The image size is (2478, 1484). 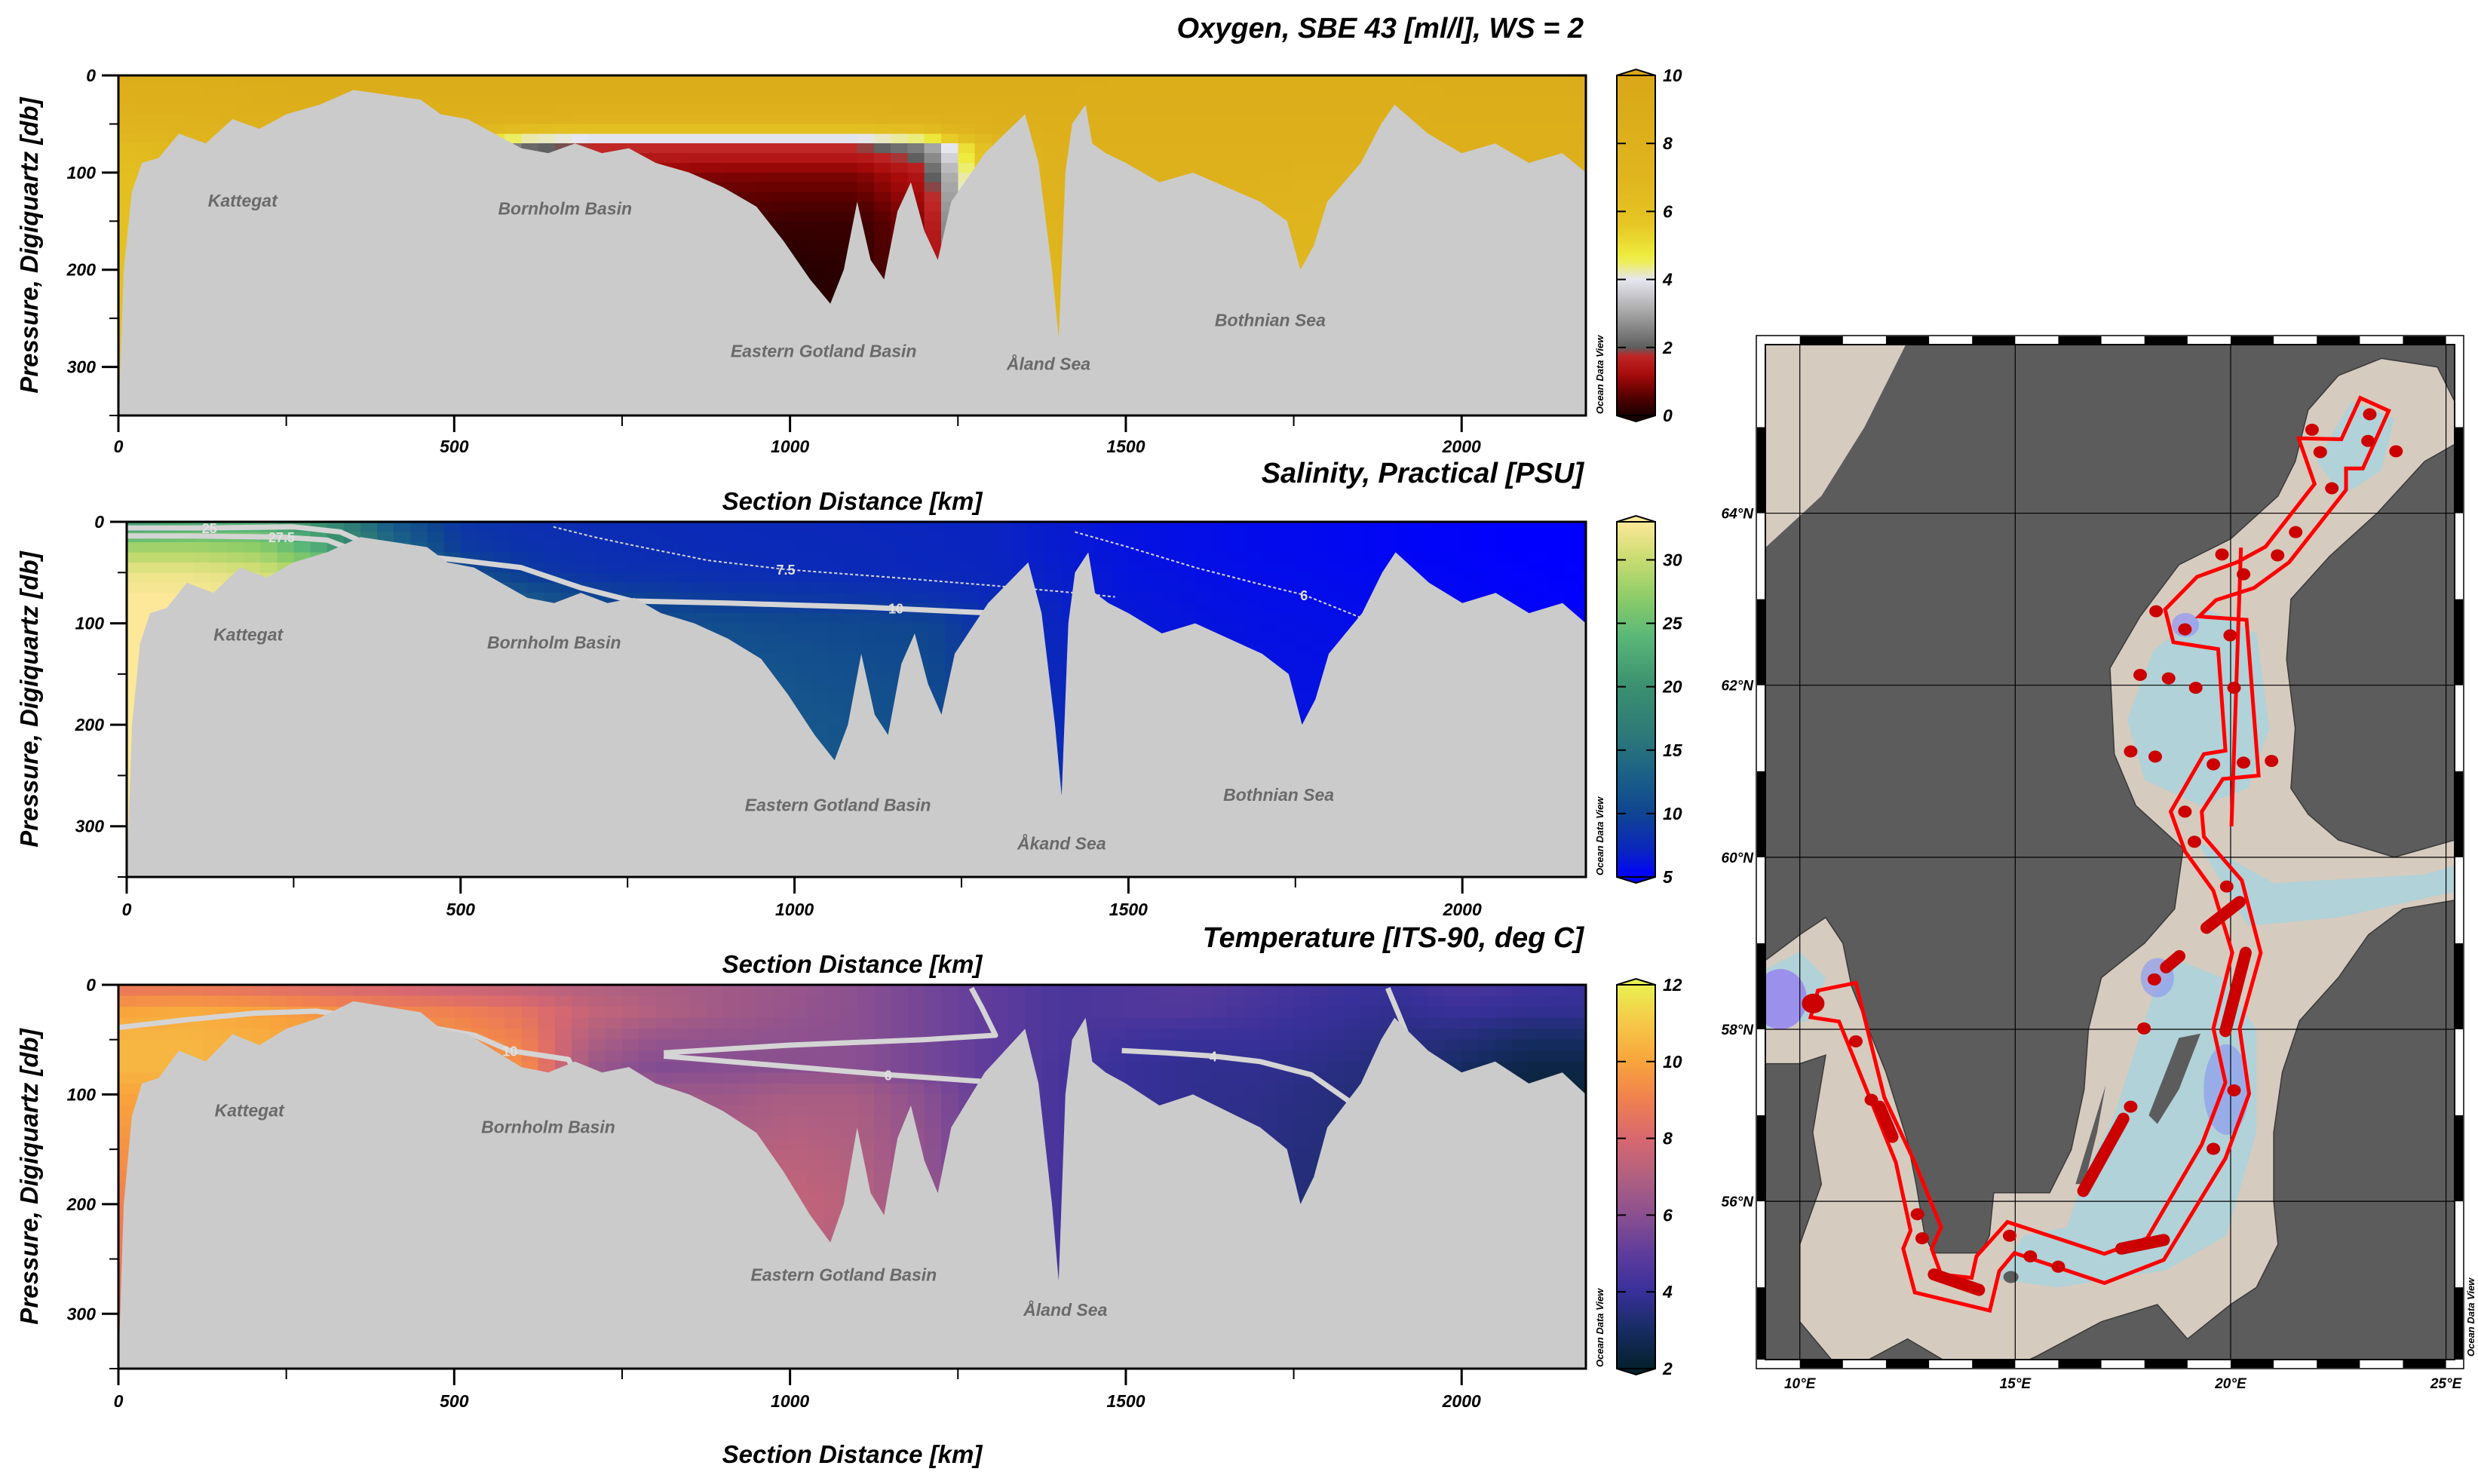 What do you see at coordinates (565, 208) in the screenshot?
I see `region-label: Bornholm Basin` at bounding box center [565, 208].